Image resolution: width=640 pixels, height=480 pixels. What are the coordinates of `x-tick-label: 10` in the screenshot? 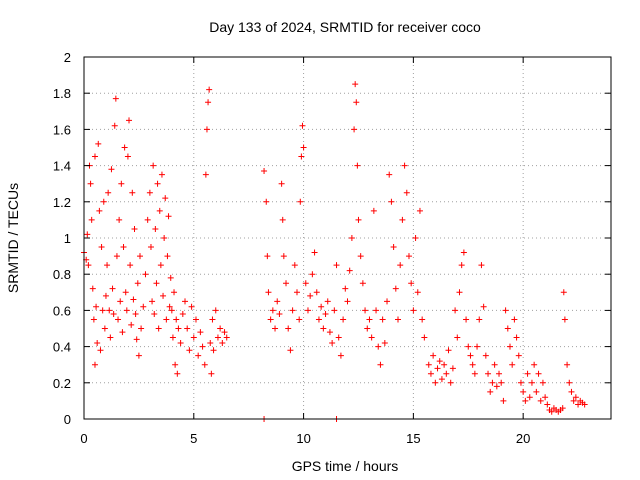 It's located at (303, 438).